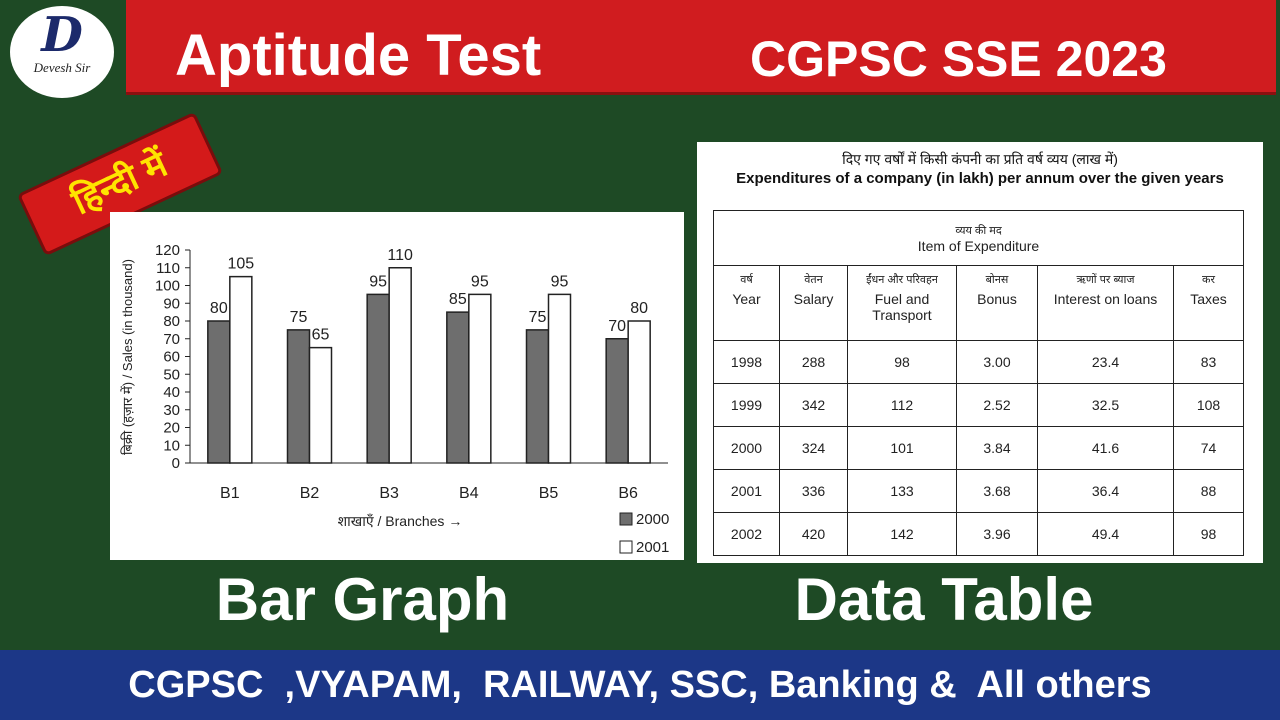  What do you see at coordinates (746, 405) in the screenshot?
I see `table-cell: 1999` at bounding box center [746, 405].